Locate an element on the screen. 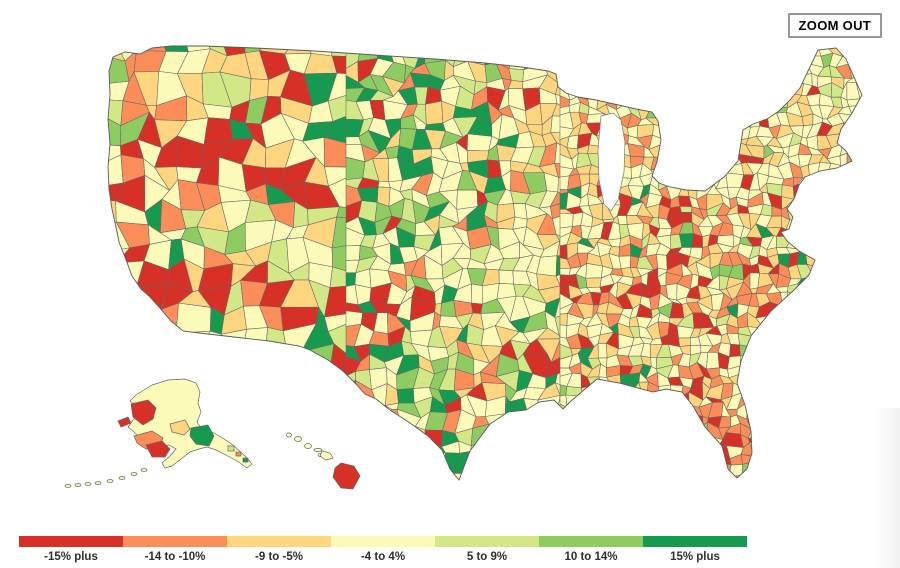  alaska-borough-green is located at coordinates (202, 435).